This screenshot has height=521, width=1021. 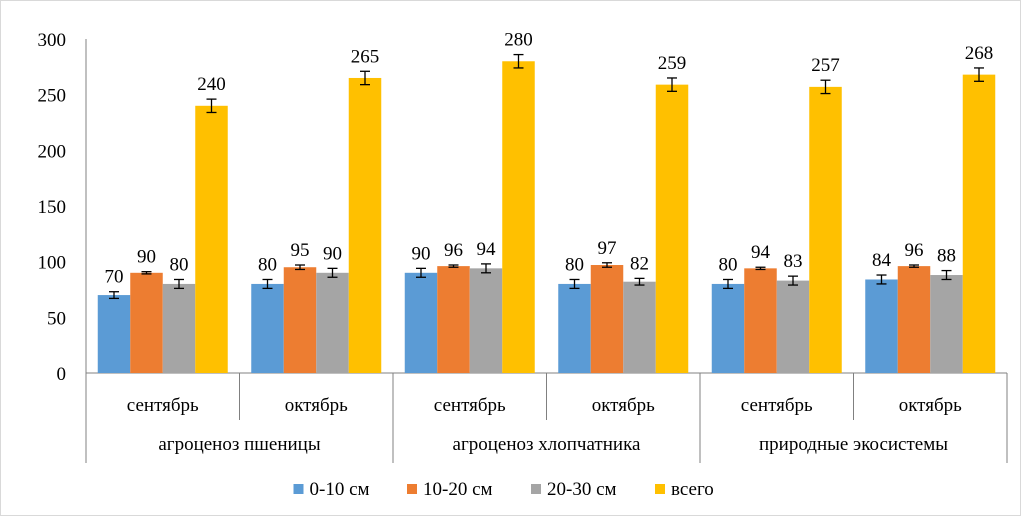 What do you see at coordinates (946, 256) in the screenshot?
I see `data-label: 88` at bounding box center [946, 256].